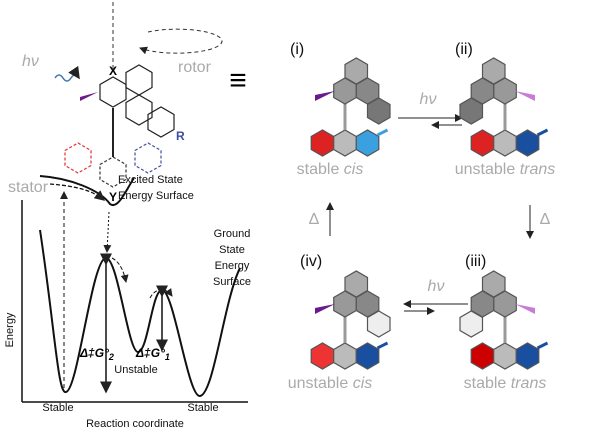 Image resolution: width=598 pixels, height=440 pixels. Describe the element at coordinates (113, 71) in the screenshot. I see `x-label: X` at that location.